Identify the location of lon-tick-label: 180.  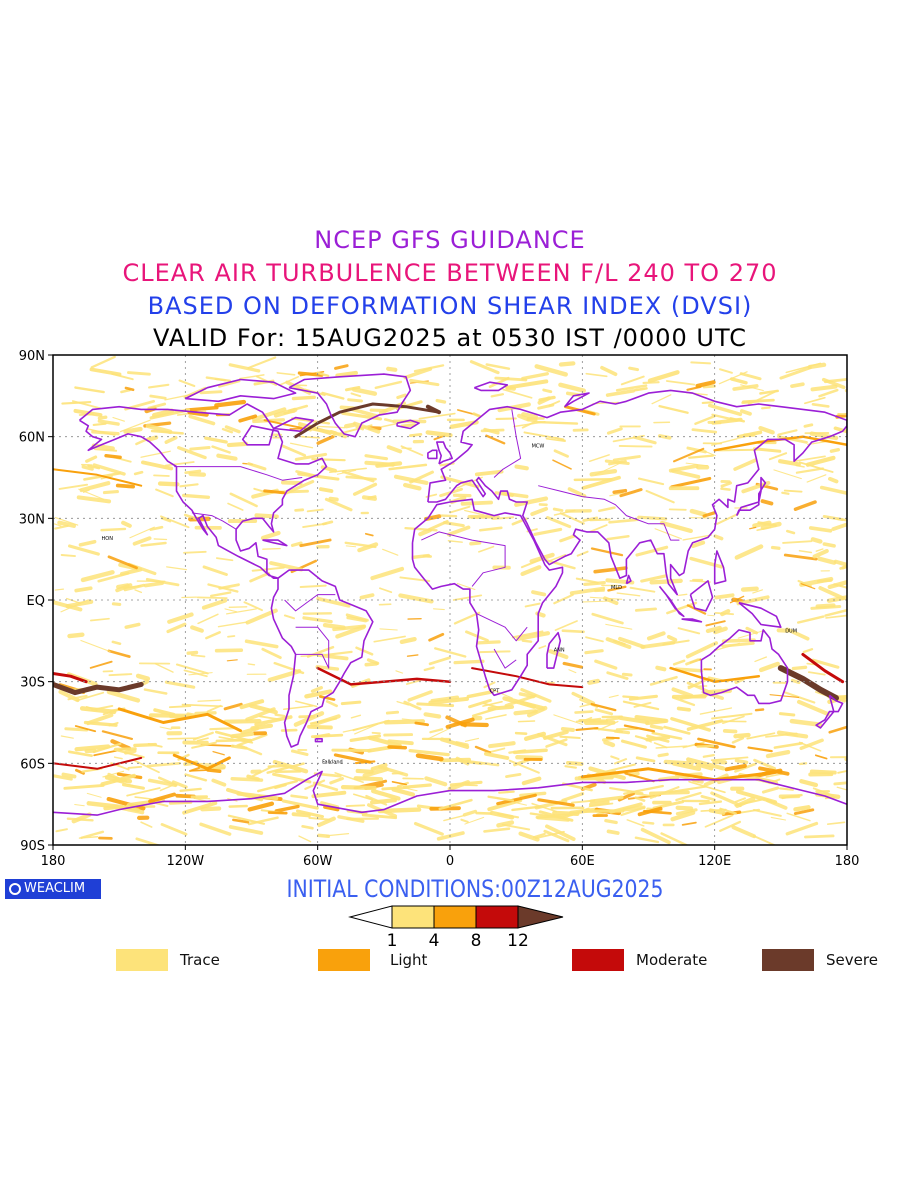
(847, 861).